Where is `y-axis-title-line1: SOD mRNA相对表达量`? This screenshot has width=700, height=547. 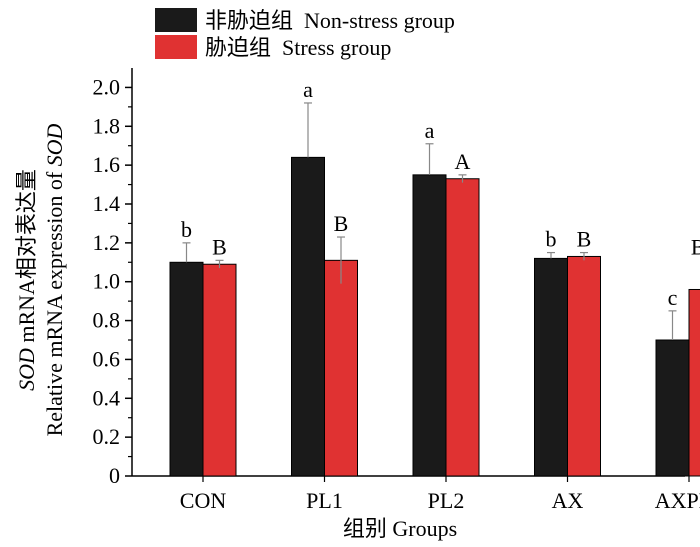 y-axis-title-line1: SOD mRNA相对表达量 is located at coordinates (26, 280).